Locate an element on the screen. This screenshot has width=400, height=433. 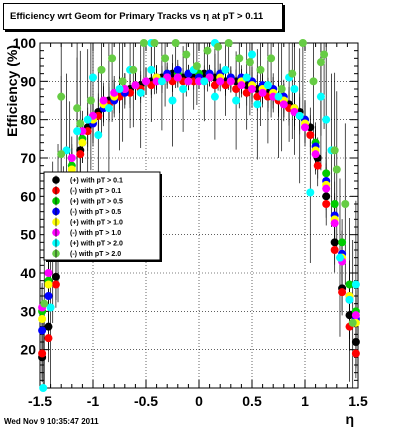
y-tick-label: 20 is located at coordinates (28, 350).